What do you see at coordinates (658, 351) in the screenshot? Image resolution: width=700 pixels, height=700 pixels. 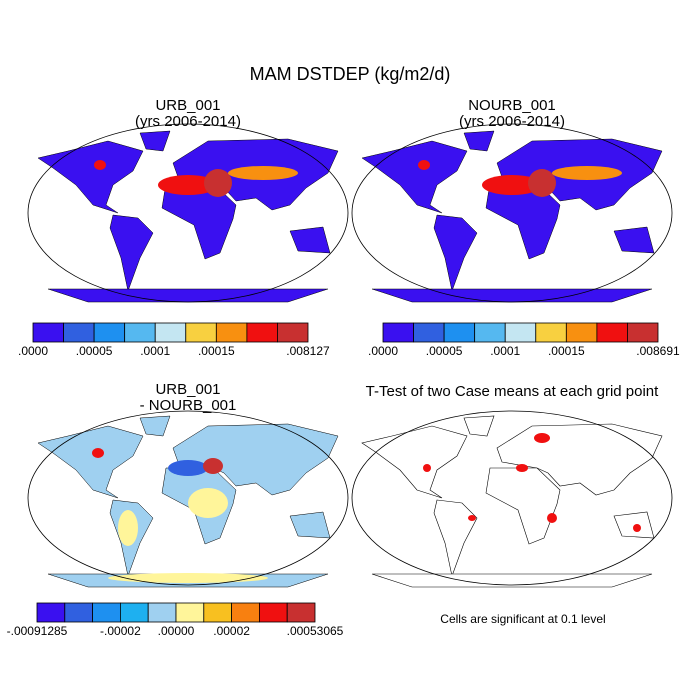 I see `colorbar-label: .008691` at bounding box center [658, 351].